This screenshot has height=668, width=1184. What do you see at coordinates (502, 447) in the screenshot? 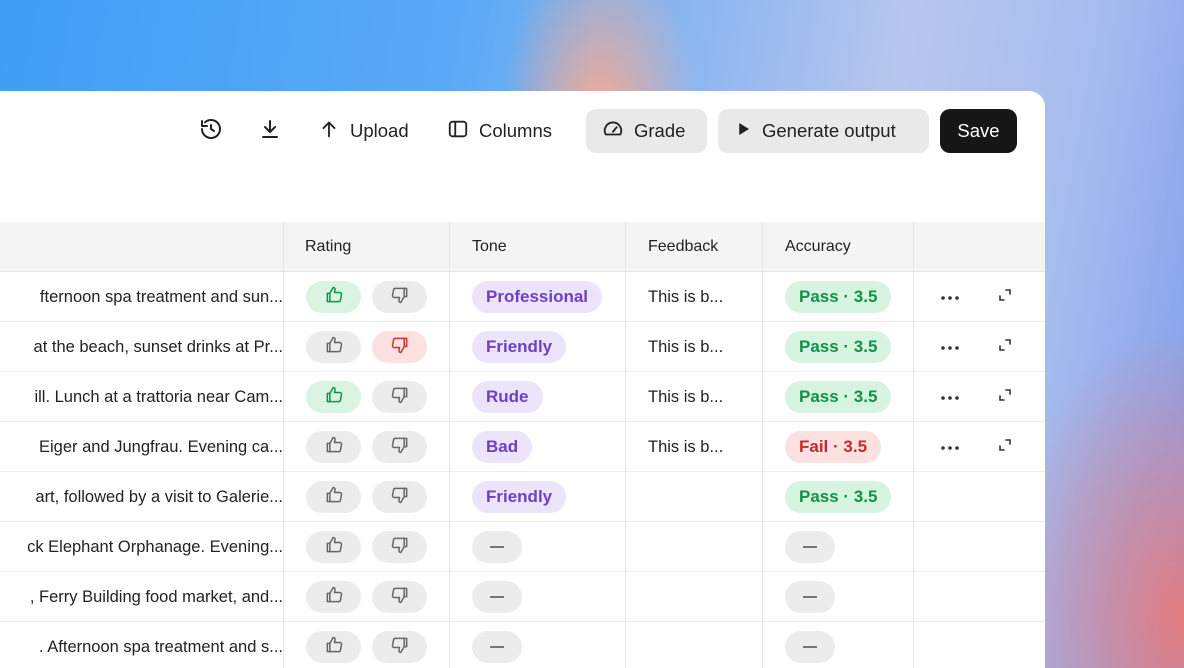
I see `tone-tag: Bad` at bounding box center [502, 447].